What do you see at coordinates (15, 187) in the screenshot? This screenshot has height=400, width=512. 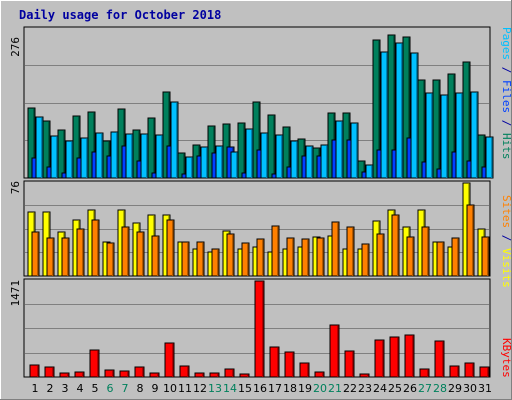 I see `y-max-label: 76` at bounding box center [15, 187].